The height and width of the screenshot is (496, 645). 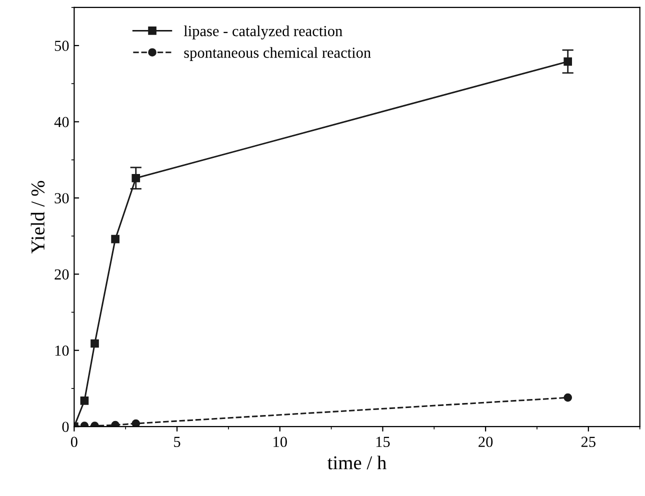 What do you see at coordinates (177, 442) in the screenshot?
I see `x-tick-label: 5` at bounding box center [177, 442].